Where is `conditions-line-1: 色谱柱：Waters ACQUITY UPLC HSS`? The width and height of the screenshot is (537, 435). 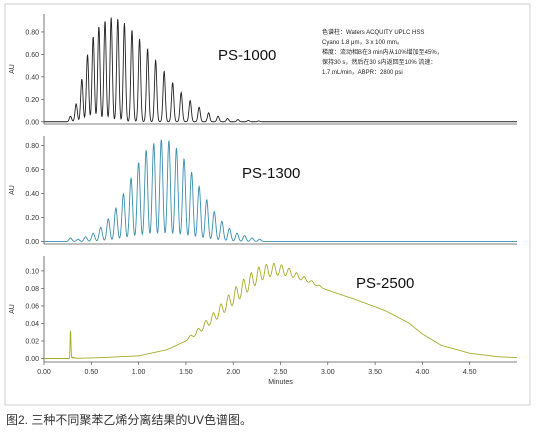 conditions-line-1: 色谱柱：Waters ACQUITY UPLC HSS is located at coordinates (373, 32).